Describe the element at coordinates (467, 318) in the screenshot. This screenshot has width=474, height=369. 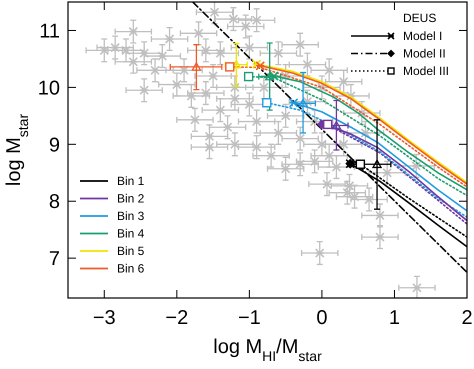
I see `x-tick-label: 2` at that location.